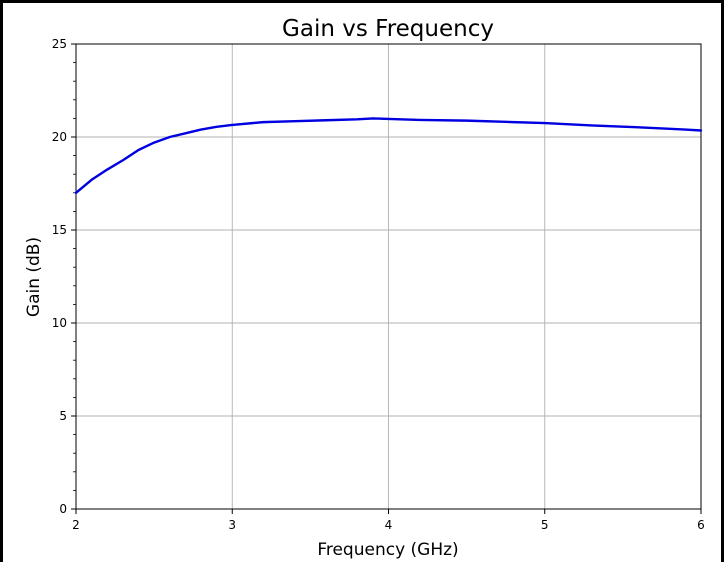 Image resolution: width=724 pixels, height=565 pixels. What do you see at coordinates (63, 509) in the screenshot?
I see `y-tick-label: 0` at bounding box center [63, 509].